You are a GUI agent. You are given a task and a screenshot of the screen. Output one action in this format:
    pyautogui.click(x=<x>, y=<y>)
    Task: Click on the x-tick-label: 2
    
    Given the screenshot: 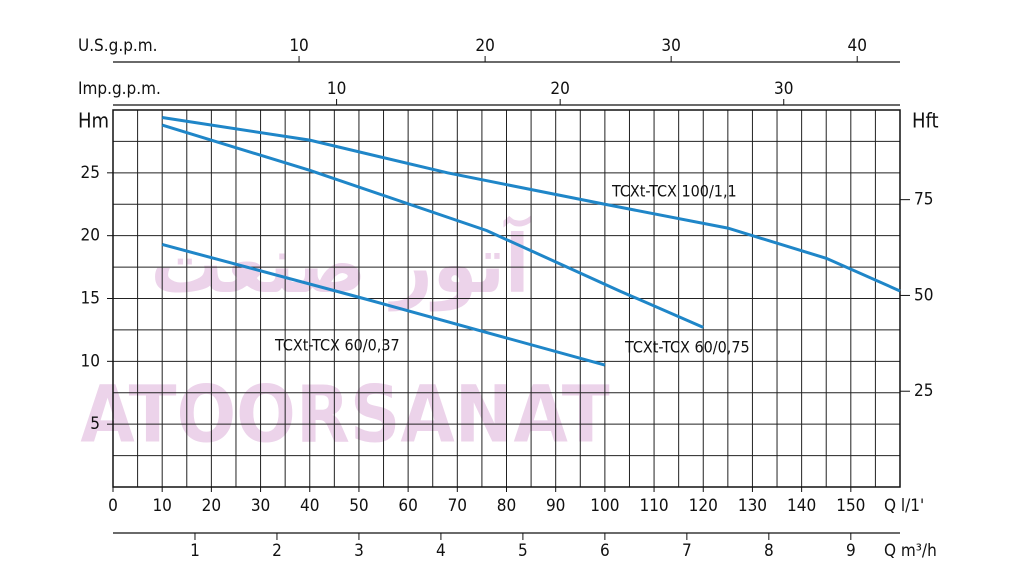 What is the action you would take?
    pyautogui.click(x=277, y=551)
    